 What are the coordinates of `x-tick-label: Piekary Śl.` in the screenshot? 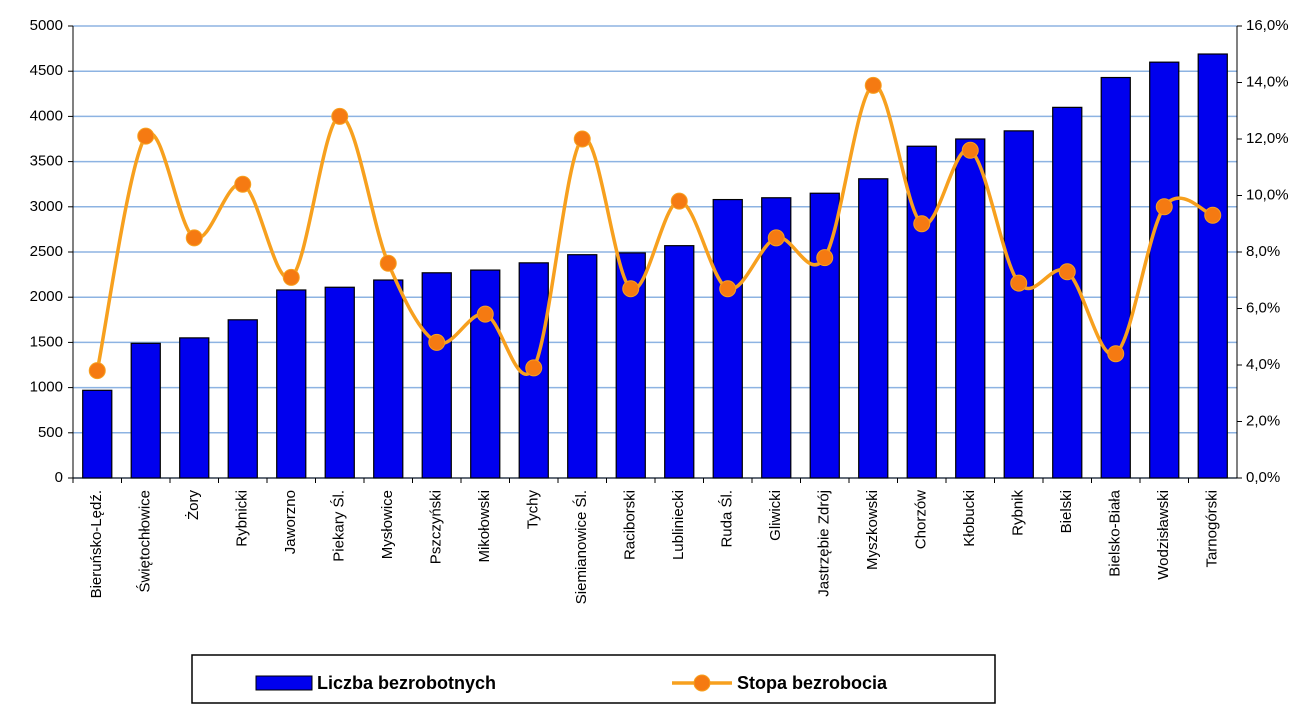 It's located at (339, 526).